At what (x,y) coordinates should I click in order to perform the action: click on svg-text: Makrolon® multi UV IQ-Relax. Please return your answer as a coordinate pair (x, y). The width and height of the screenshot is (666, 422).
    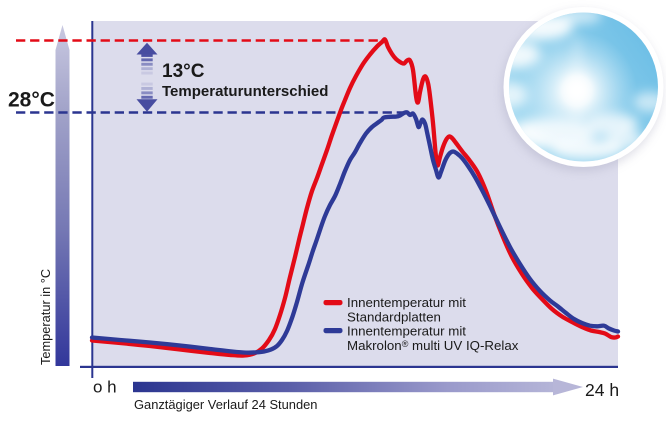
    Looking at the image, I should click on (433, 345).